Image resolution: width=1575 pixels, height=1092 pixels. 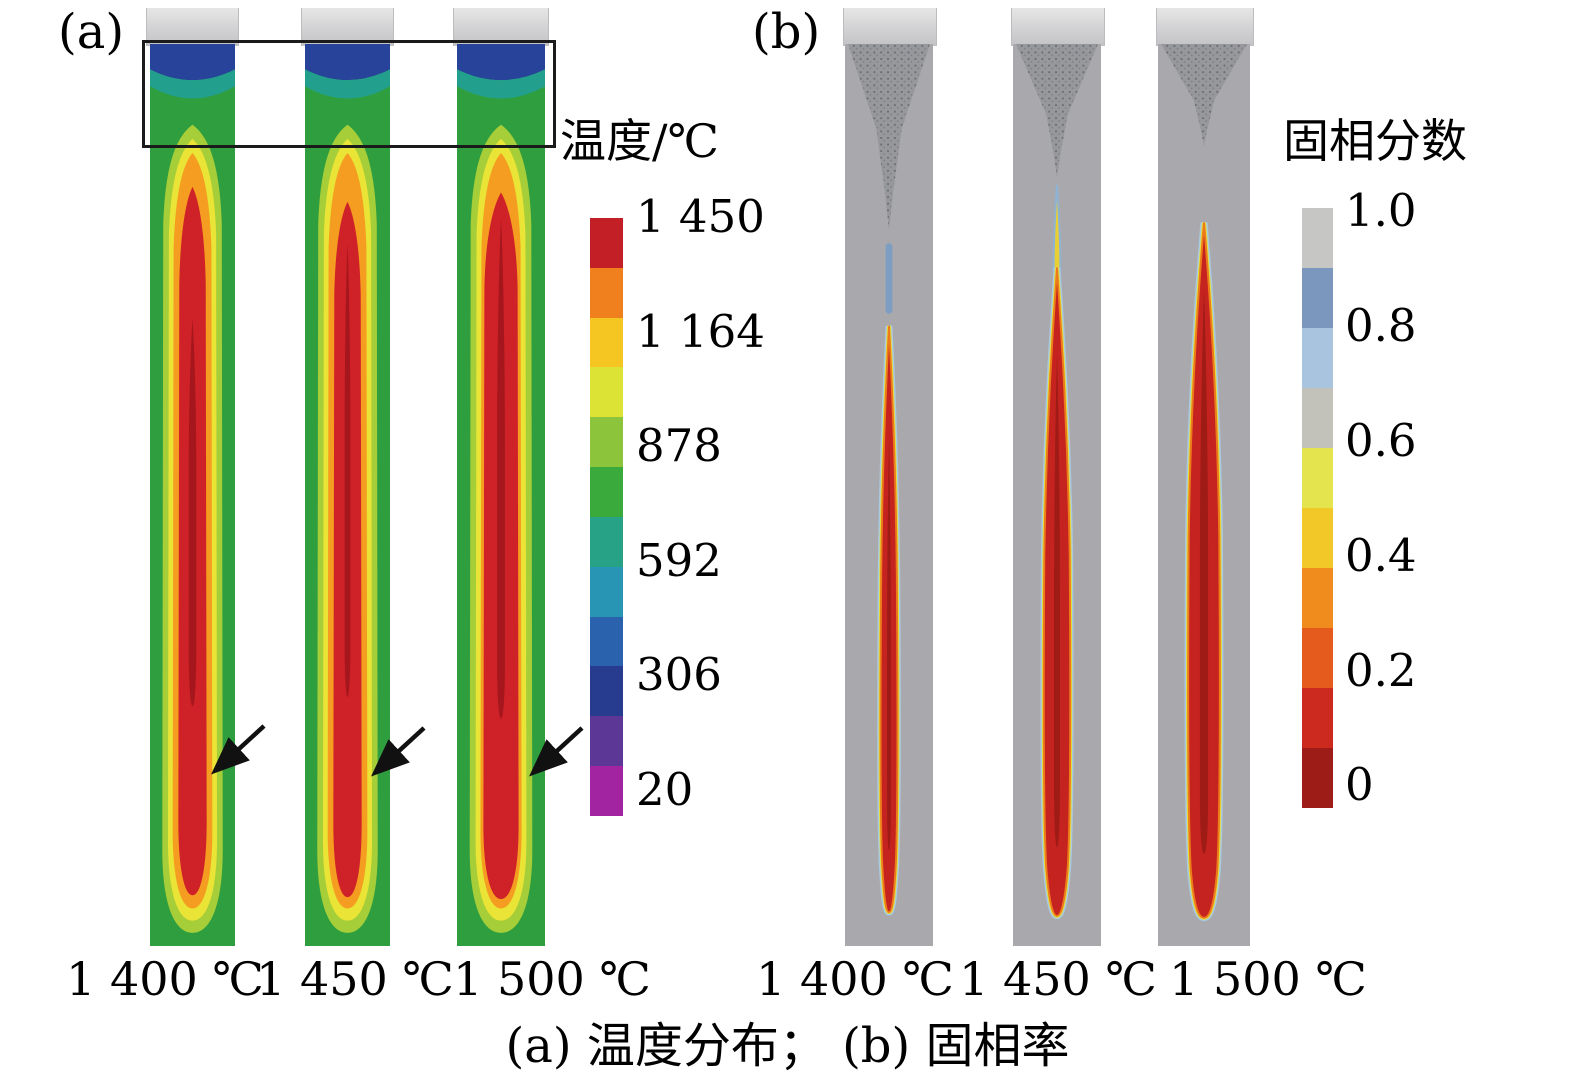 What do you see at coordinates (355, 979) in the screenshot?
I see `case-label-a-1450: 1 450 ℃` at bounding box center [355, 979].